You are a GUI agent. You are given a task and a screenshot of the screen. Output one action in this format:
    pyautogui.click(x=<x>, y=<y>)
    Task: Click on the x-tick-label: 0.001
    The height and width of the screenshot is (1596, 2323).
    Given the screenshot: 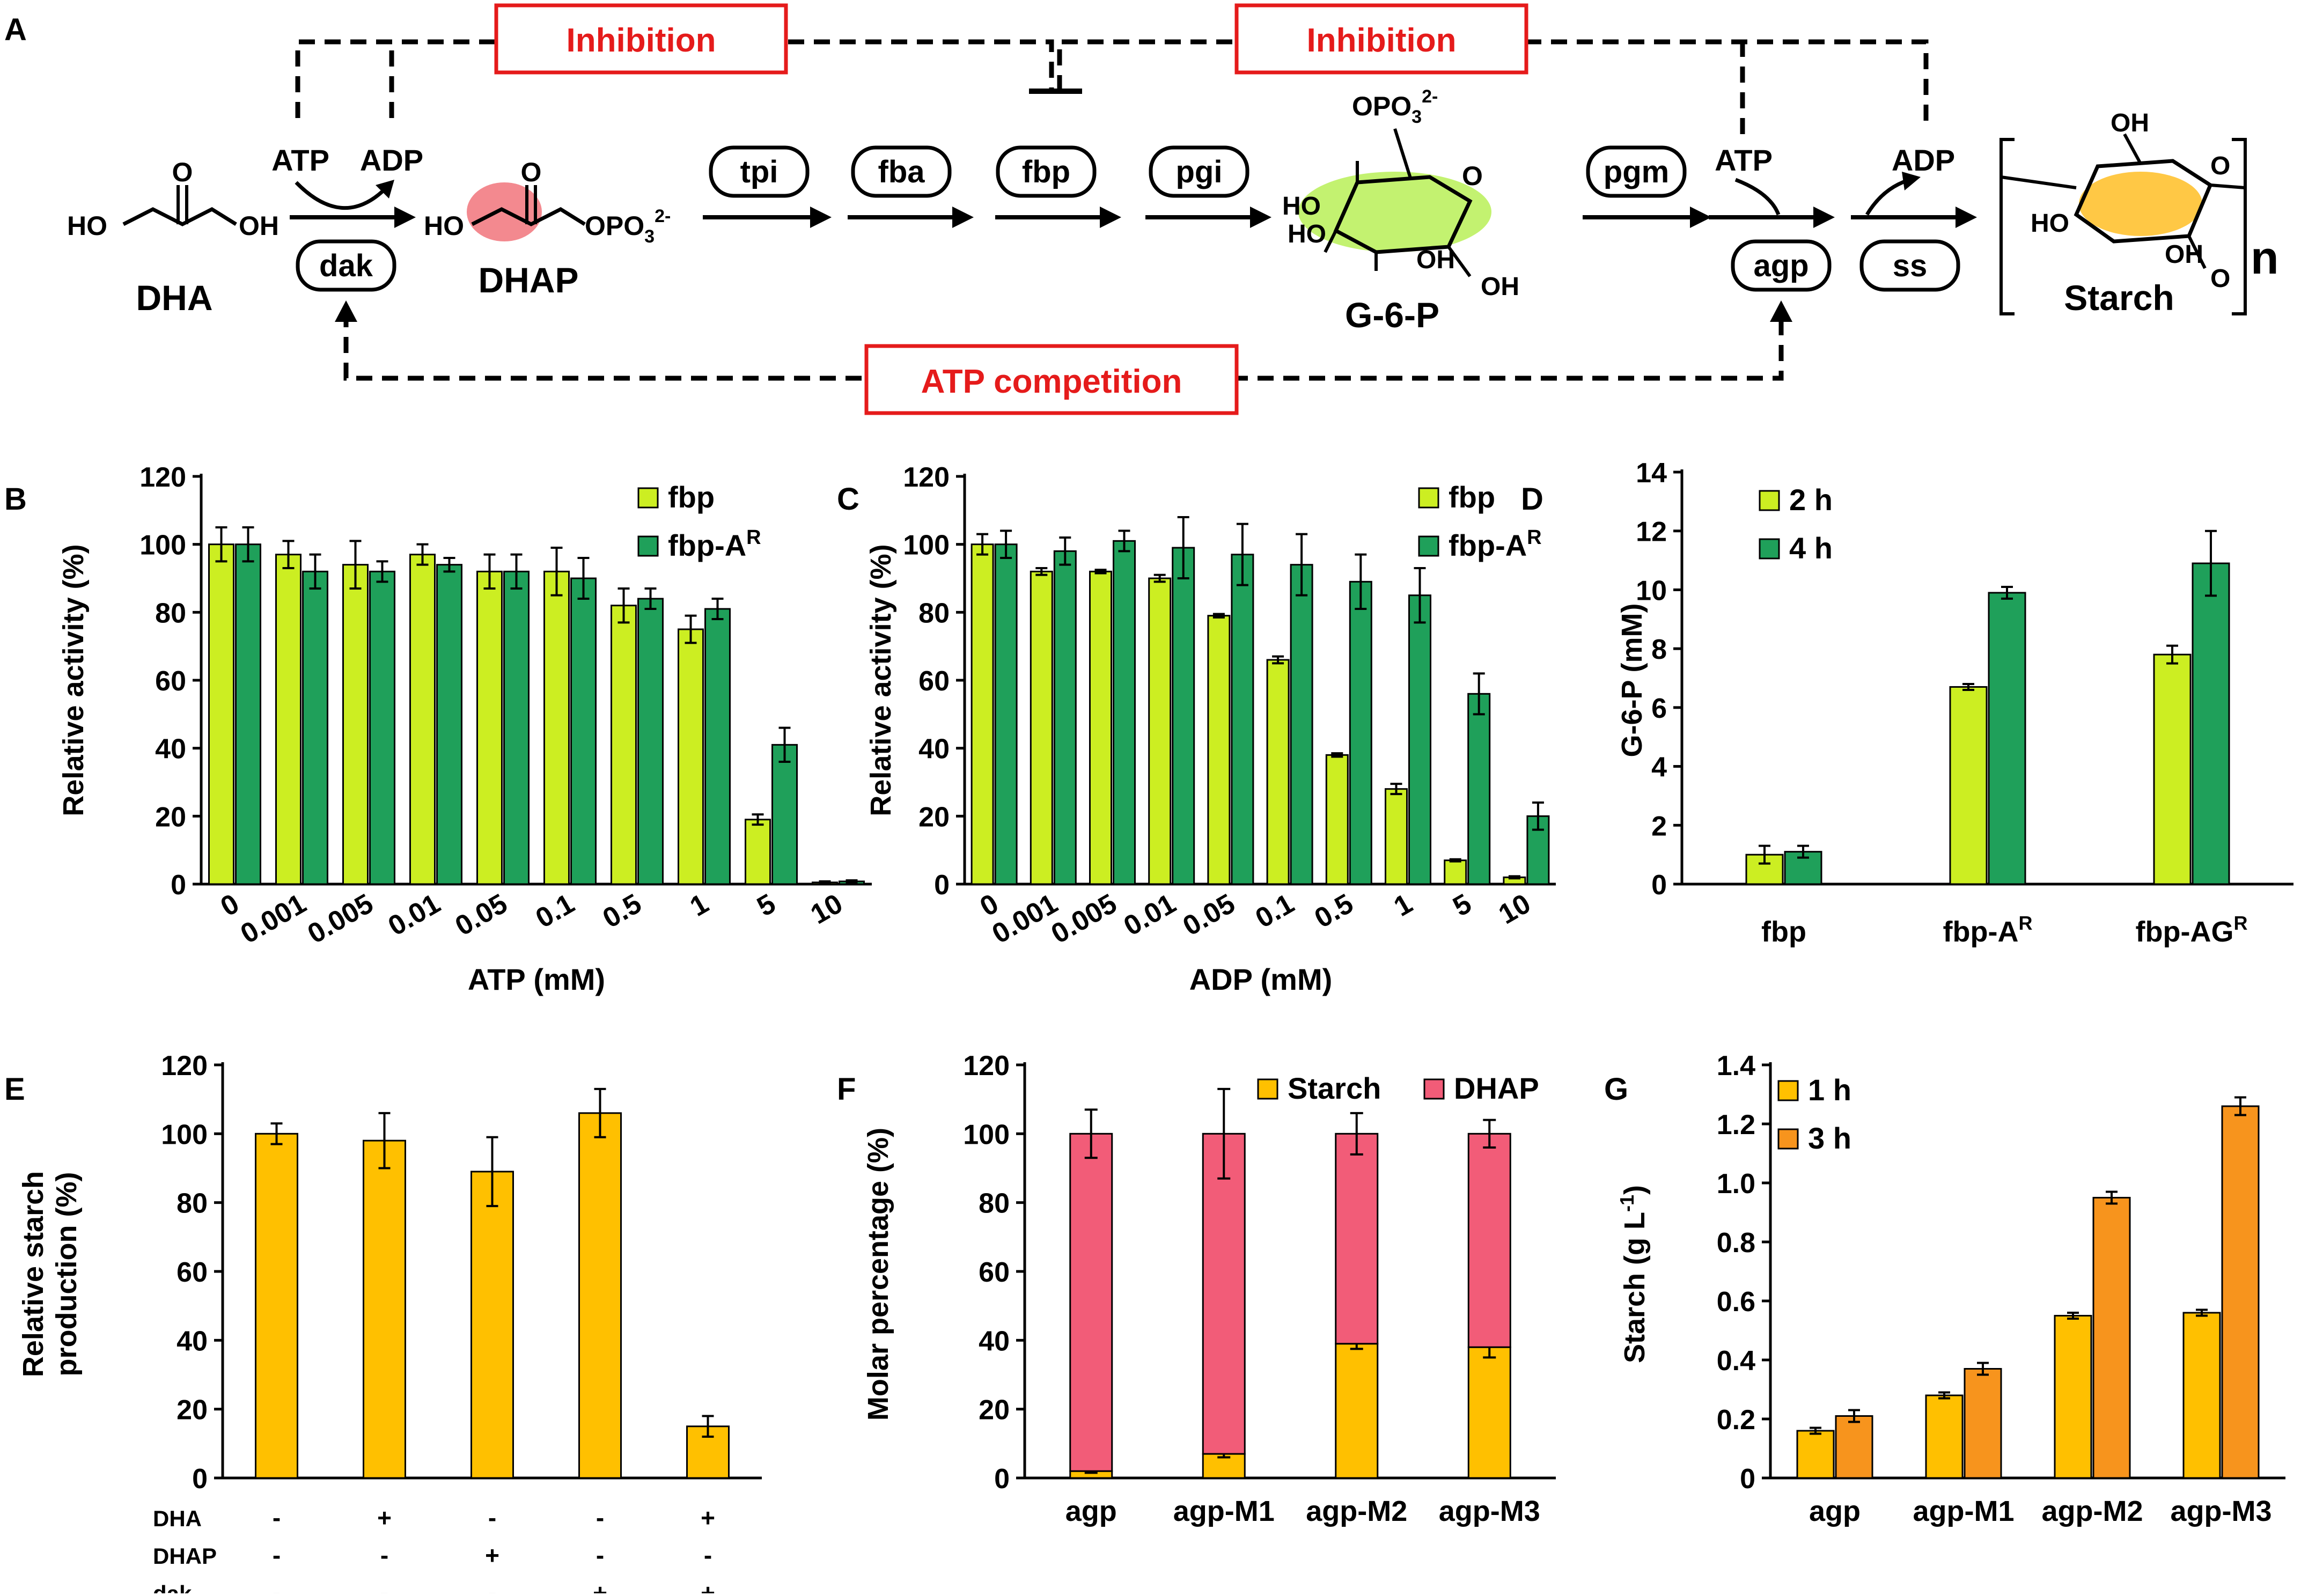 What is the action you would take?
    pyautogui.click(x=274, y=919)
    